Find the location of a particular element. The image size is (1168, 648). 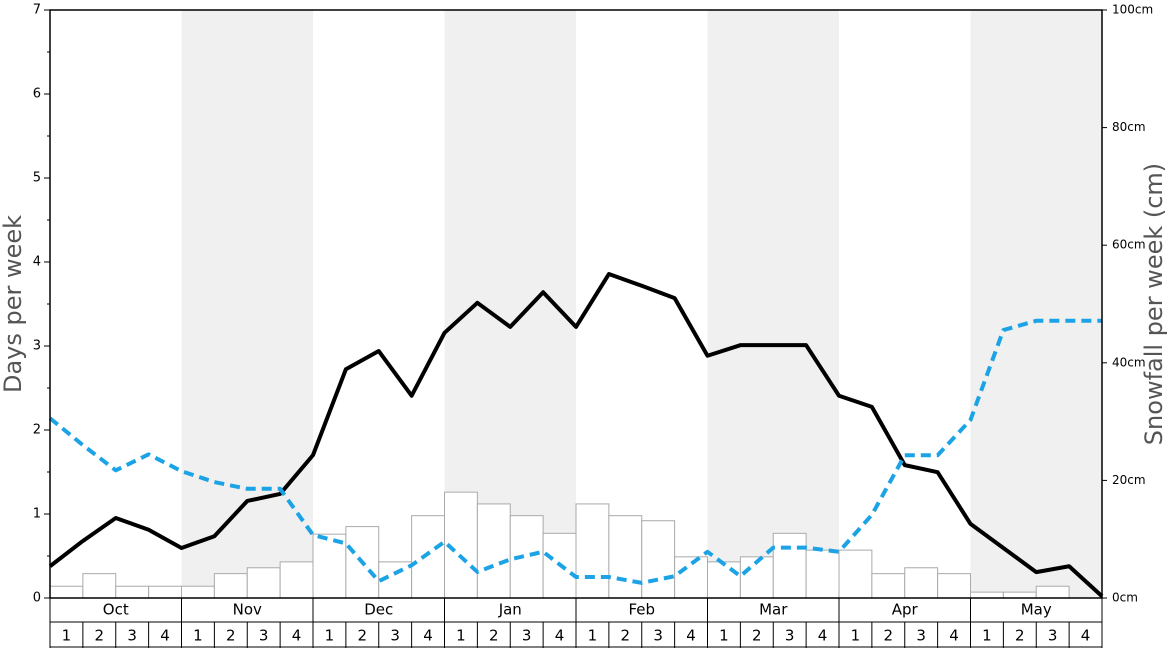

y-tick-label: 1 is located at coordinates (37, 514).